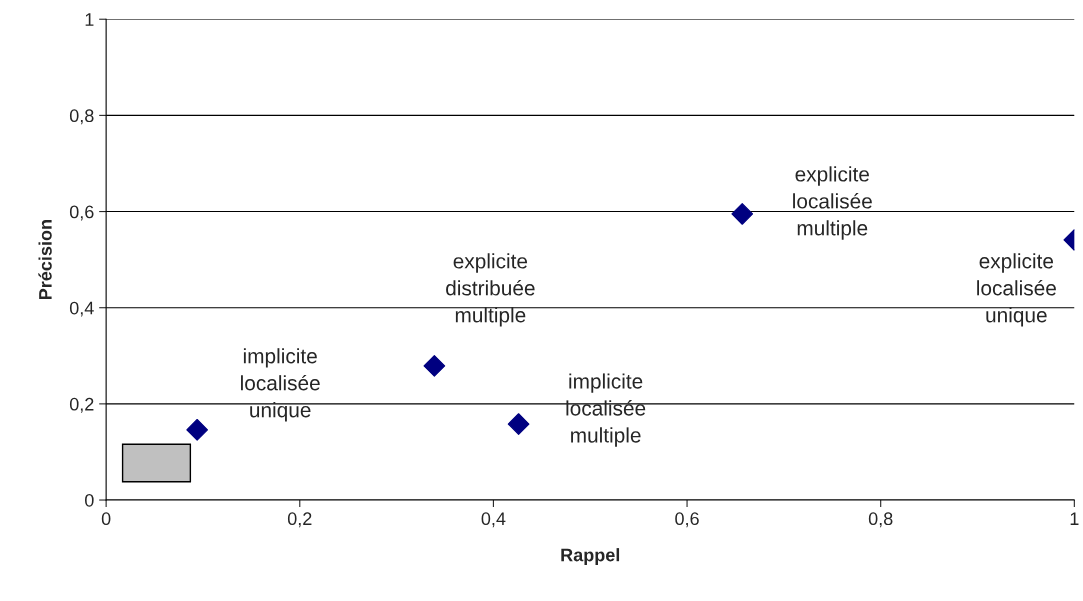  I want to click on y-tick-label: 0,6, so click(81, 213).